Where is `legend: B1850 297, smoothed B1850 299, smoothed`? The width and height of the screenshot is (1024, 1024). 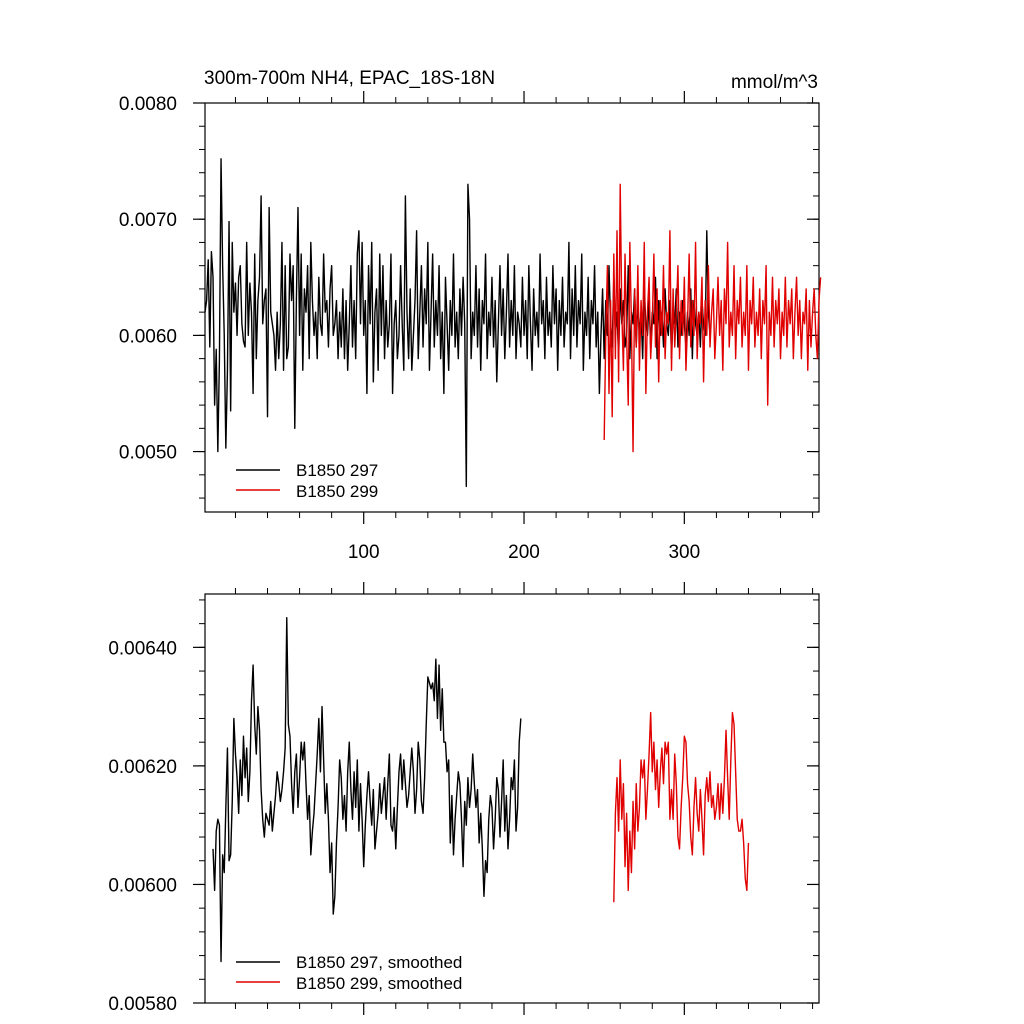
legend: B1850 297, smoothed B1850 299, smoothed is located at coordinates (349, 973).